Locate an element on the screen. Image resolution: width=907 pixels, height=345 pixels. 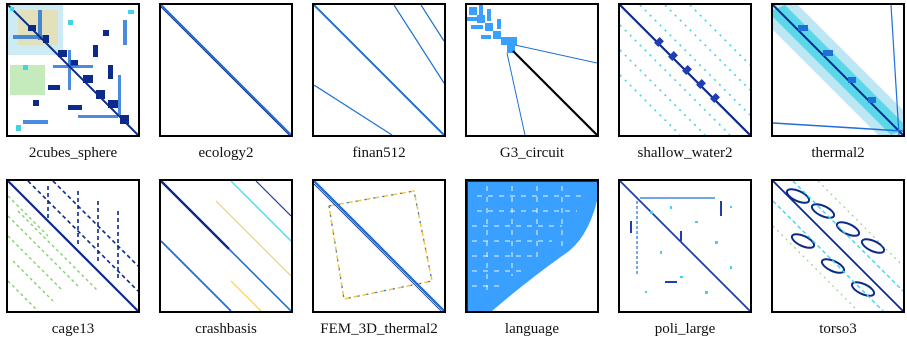
sparsity-svg-fem-3d-thermal2 is located at coordinates (379, 246).